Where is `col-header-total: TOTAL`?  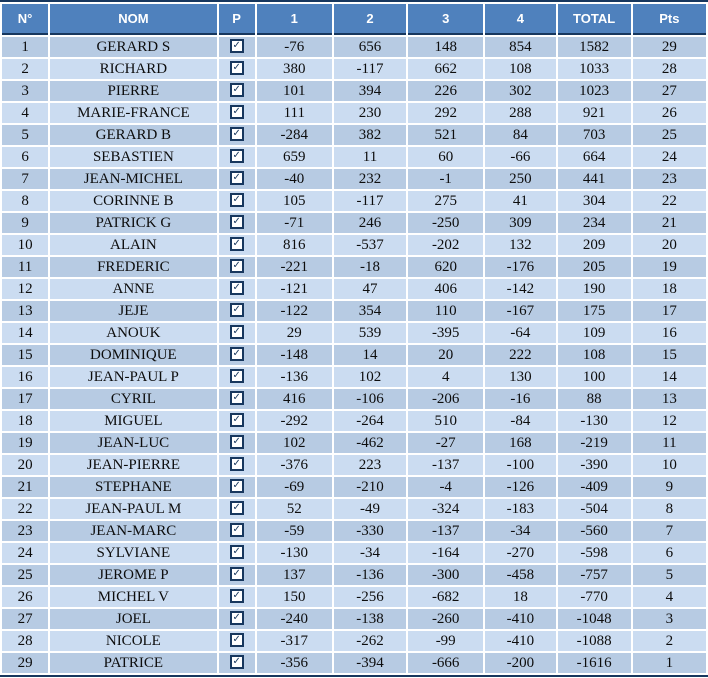
col-header-total: TOTAL is located at coordinates (594, 19).